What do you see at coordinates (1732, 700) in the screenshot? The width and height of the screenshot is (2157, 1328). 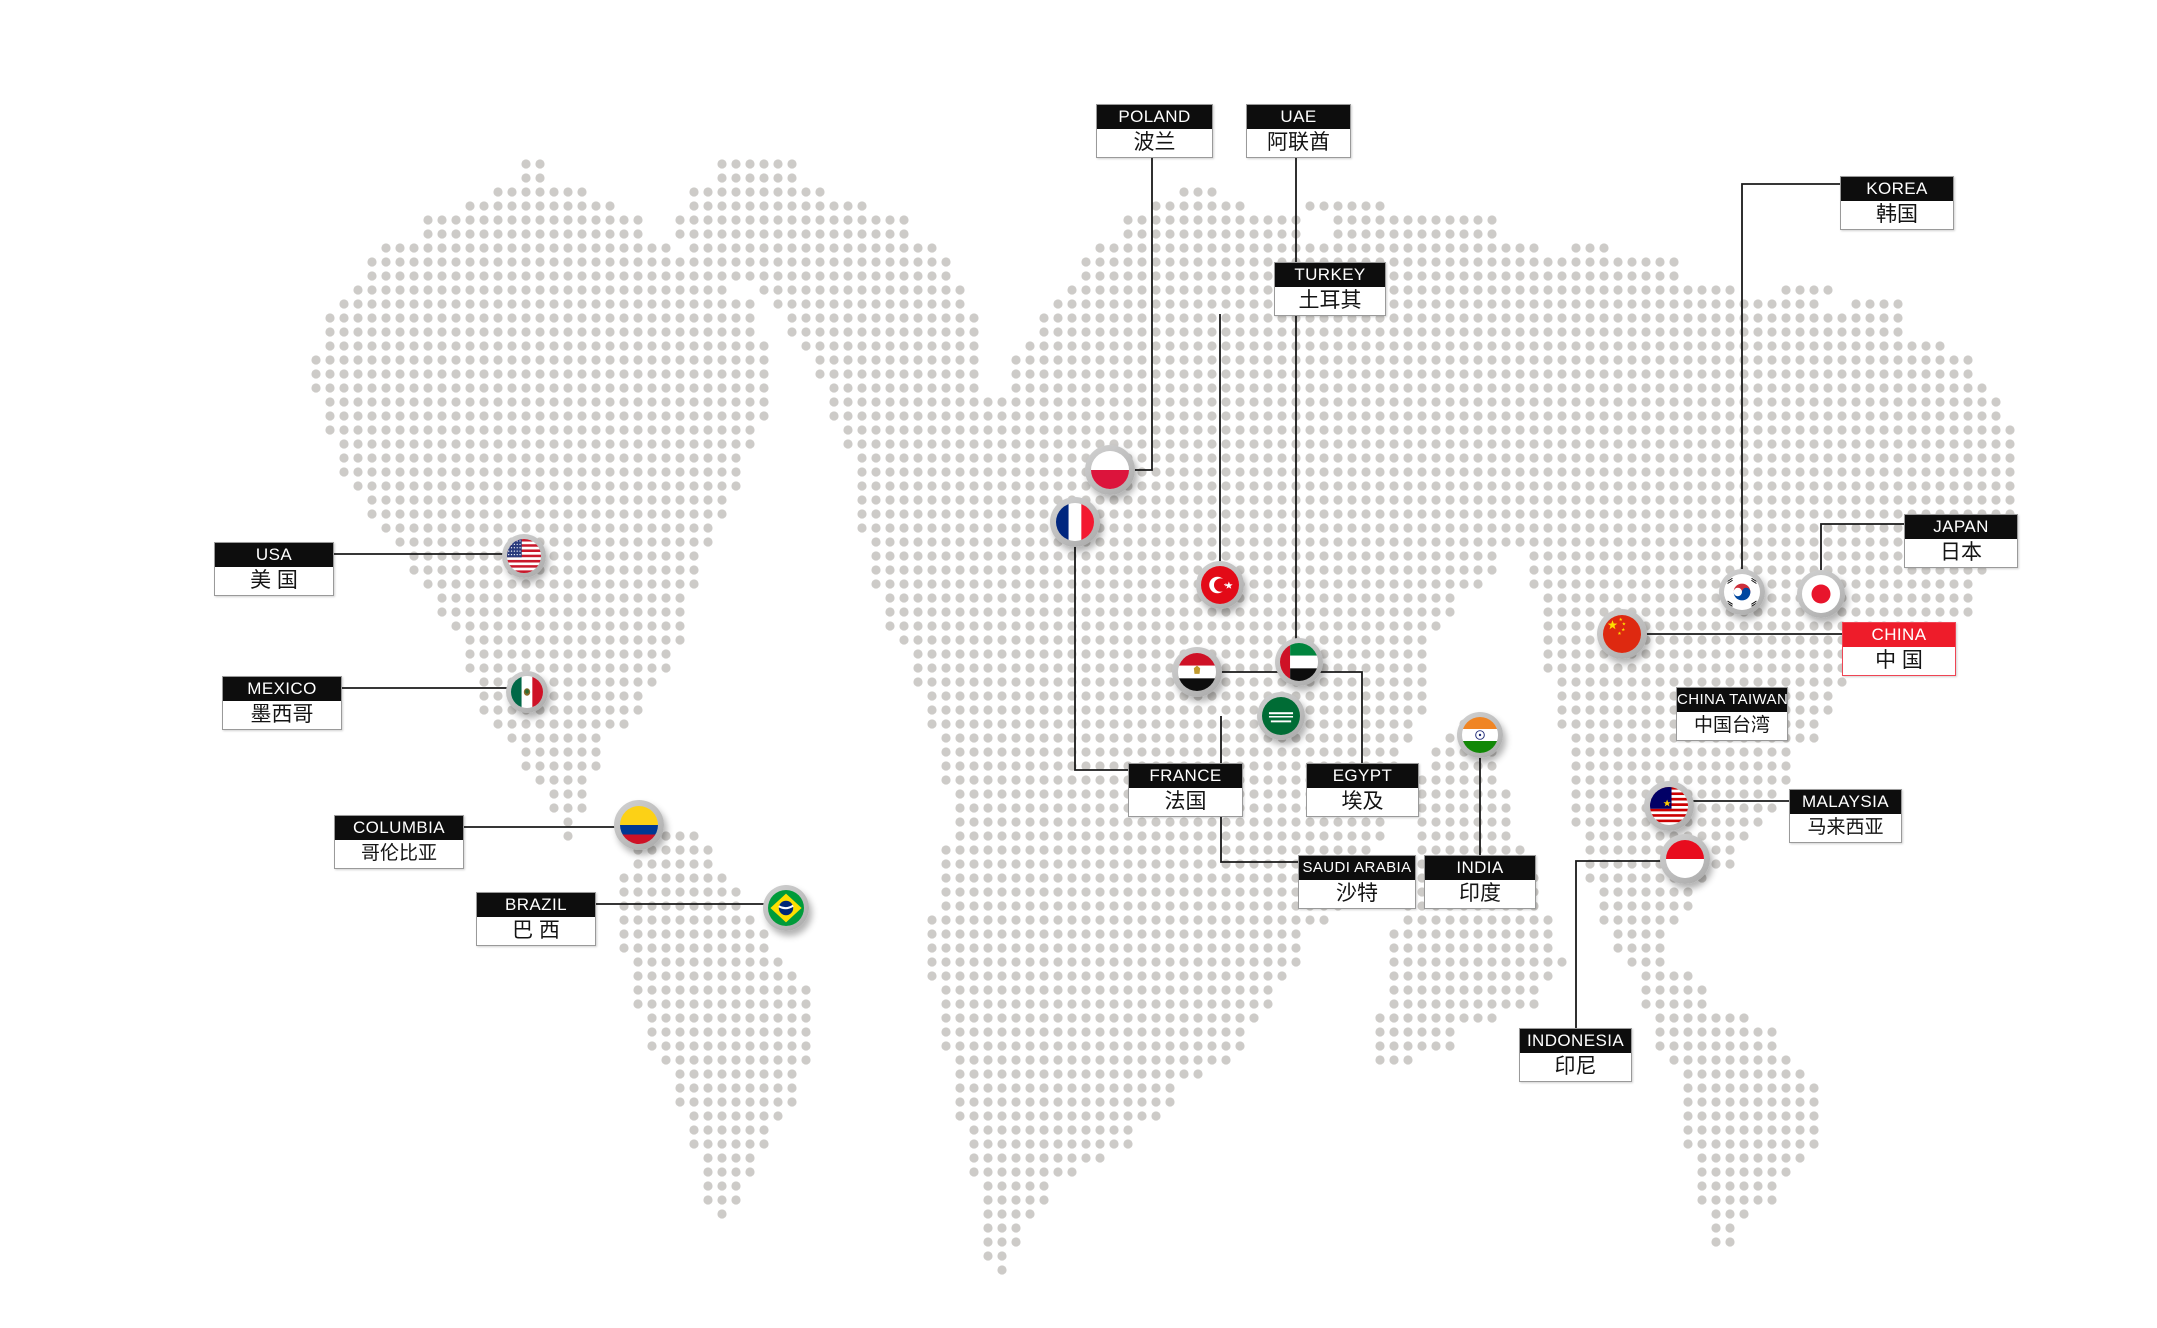 I see `country-label-en-china-taiwan: CHINA TAIWAN` at bounding box center [1732, 700].